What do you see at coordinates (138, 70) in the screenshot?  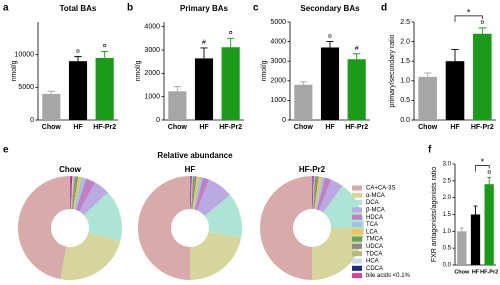 I see `y-axis-label: nmol/g` at bounding box center [138, 70].